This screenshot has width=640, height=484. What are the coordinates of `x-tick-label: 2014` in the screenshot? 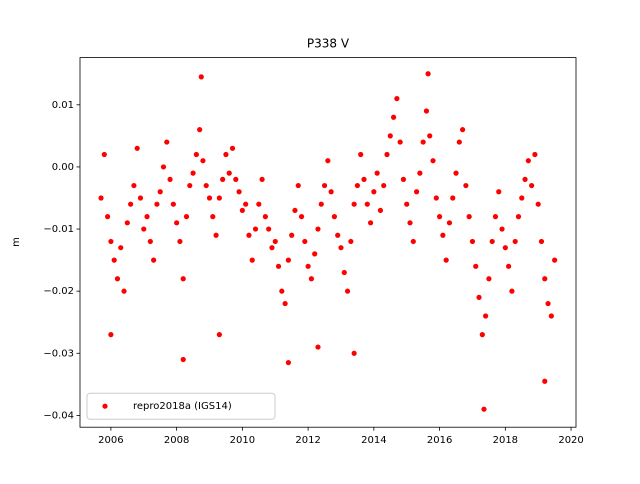 It's located at (373, 440).